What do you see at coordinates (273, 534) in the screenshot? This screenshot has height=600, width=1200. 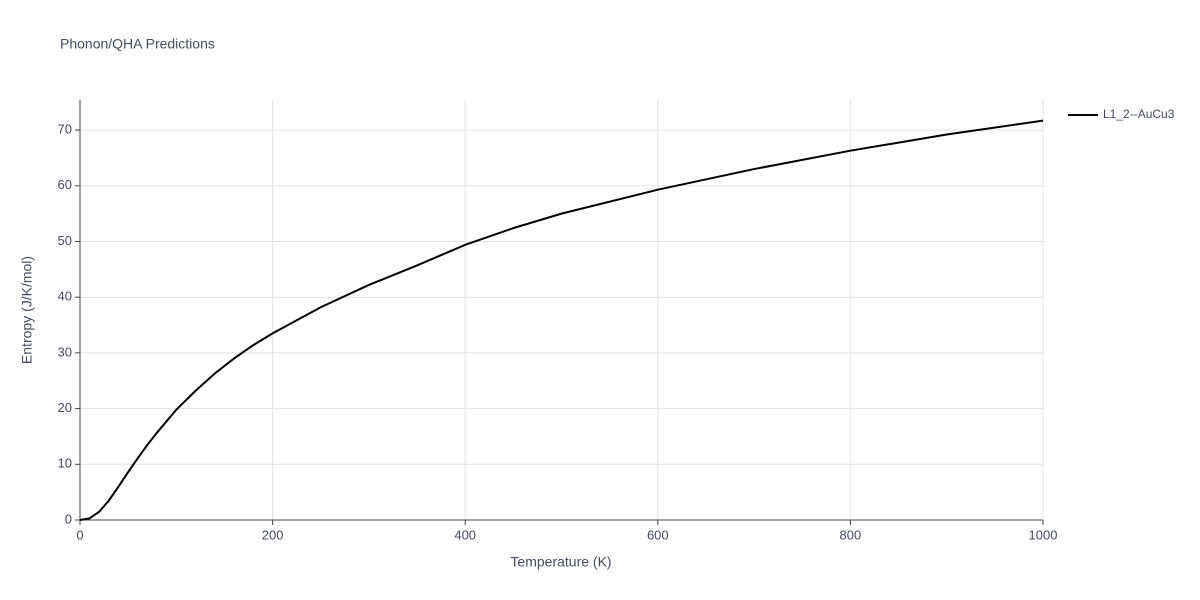 I see `x-tick-label: 200` at bounding box center [273, 534].